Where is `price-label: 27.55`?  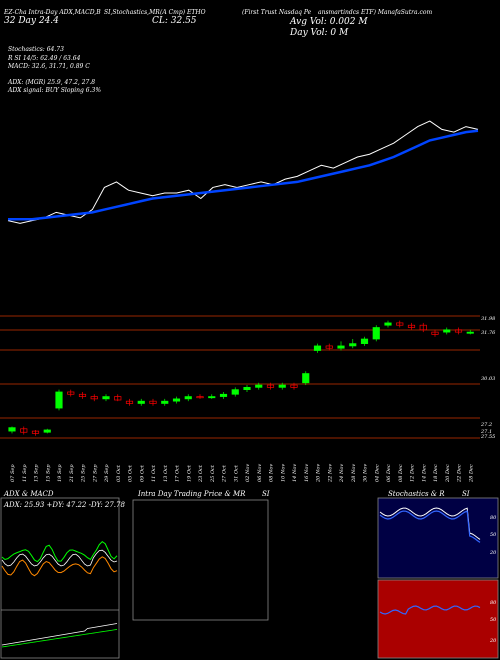
price-label: 27.55 is located at coordinates (488, 437).